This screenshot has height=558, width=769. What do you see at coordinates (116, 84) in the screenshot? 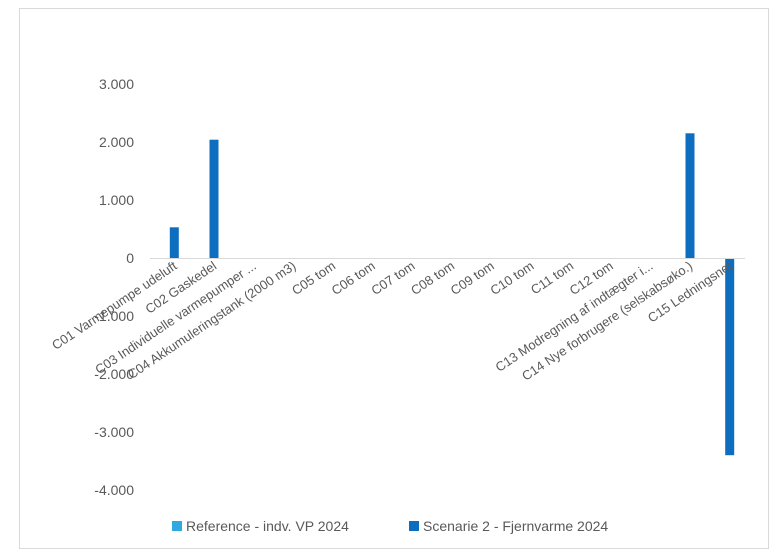
I see `y-tick-label: 3.000` at bounding box center [116, 84].